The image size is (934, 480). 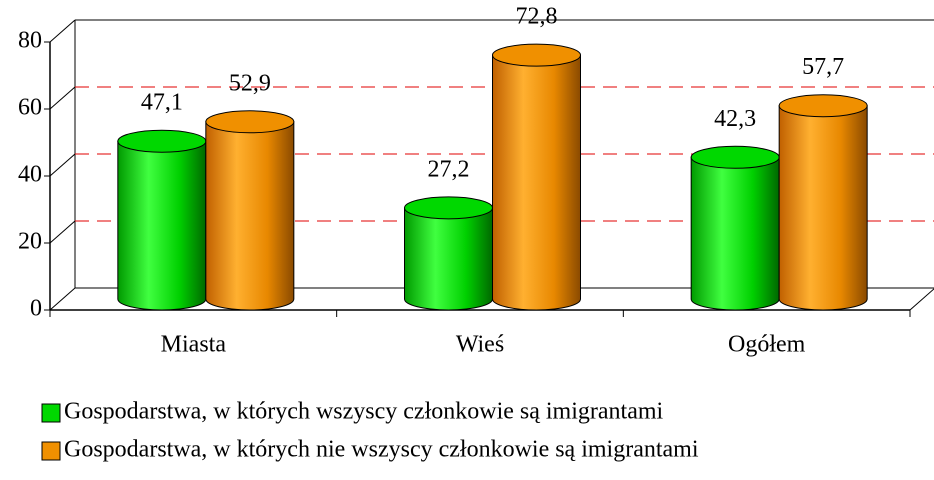 What do you see at coordinates (30, 175) in the screenshot?
I see `y-tick-label: 40` at bounding box center [30, 175].